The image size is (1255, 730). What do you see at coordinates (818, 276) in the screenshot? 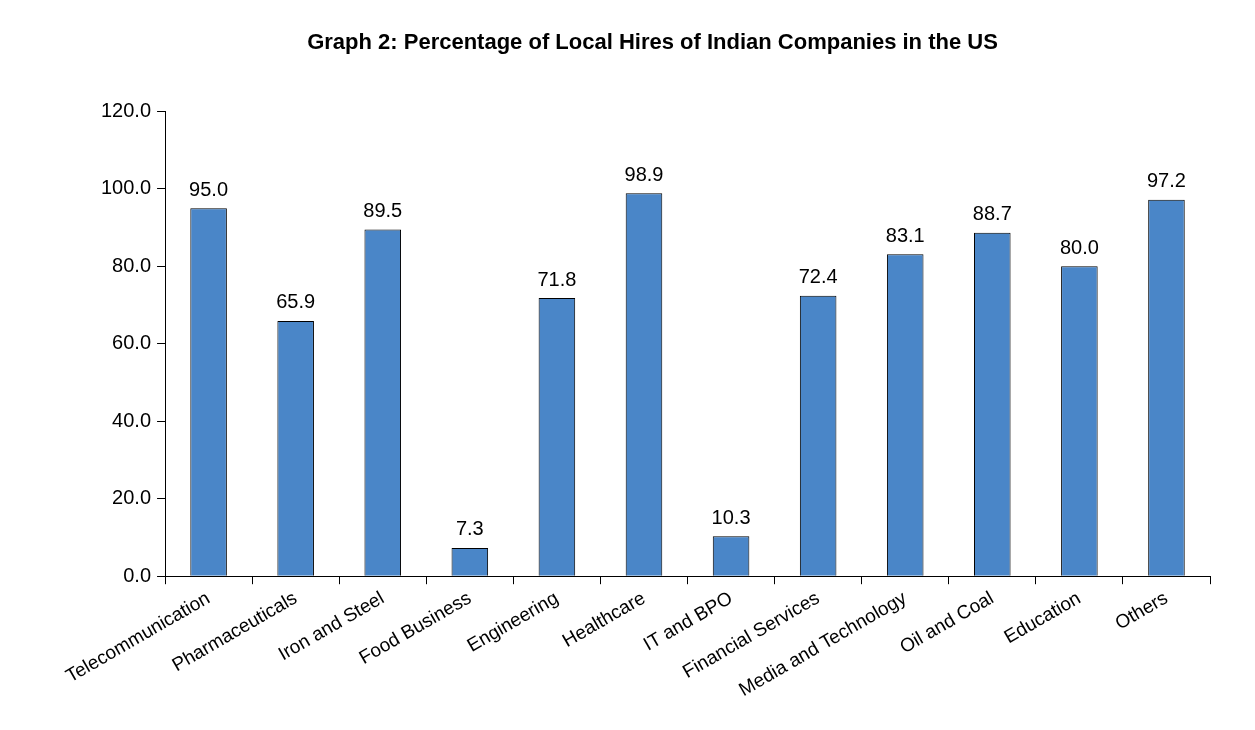
I see `data-label: 72.4` at bounding box center [818, 276].